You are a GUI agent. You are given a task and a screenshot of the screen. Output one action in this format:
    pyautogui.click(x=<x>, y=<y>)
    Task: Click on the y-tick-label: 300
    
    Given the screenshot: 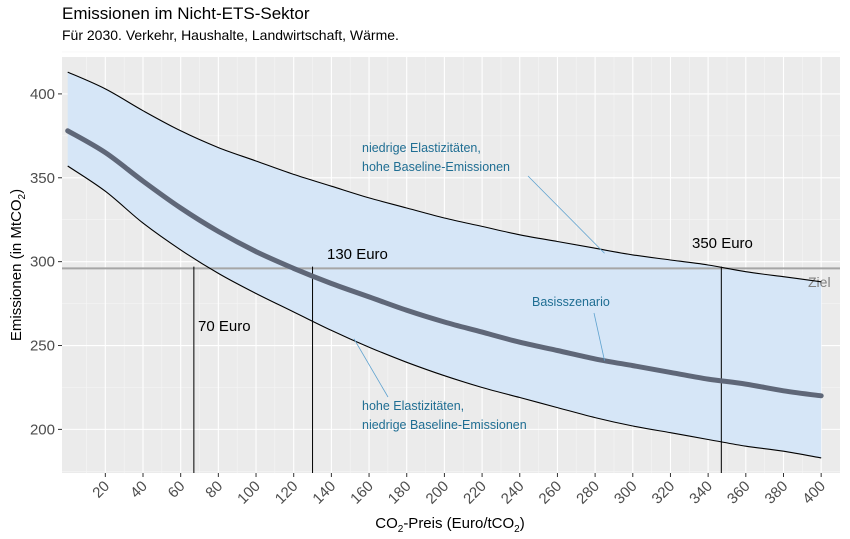 What is the action you would take?
    pyautogui.click(x=42, y=262)
    